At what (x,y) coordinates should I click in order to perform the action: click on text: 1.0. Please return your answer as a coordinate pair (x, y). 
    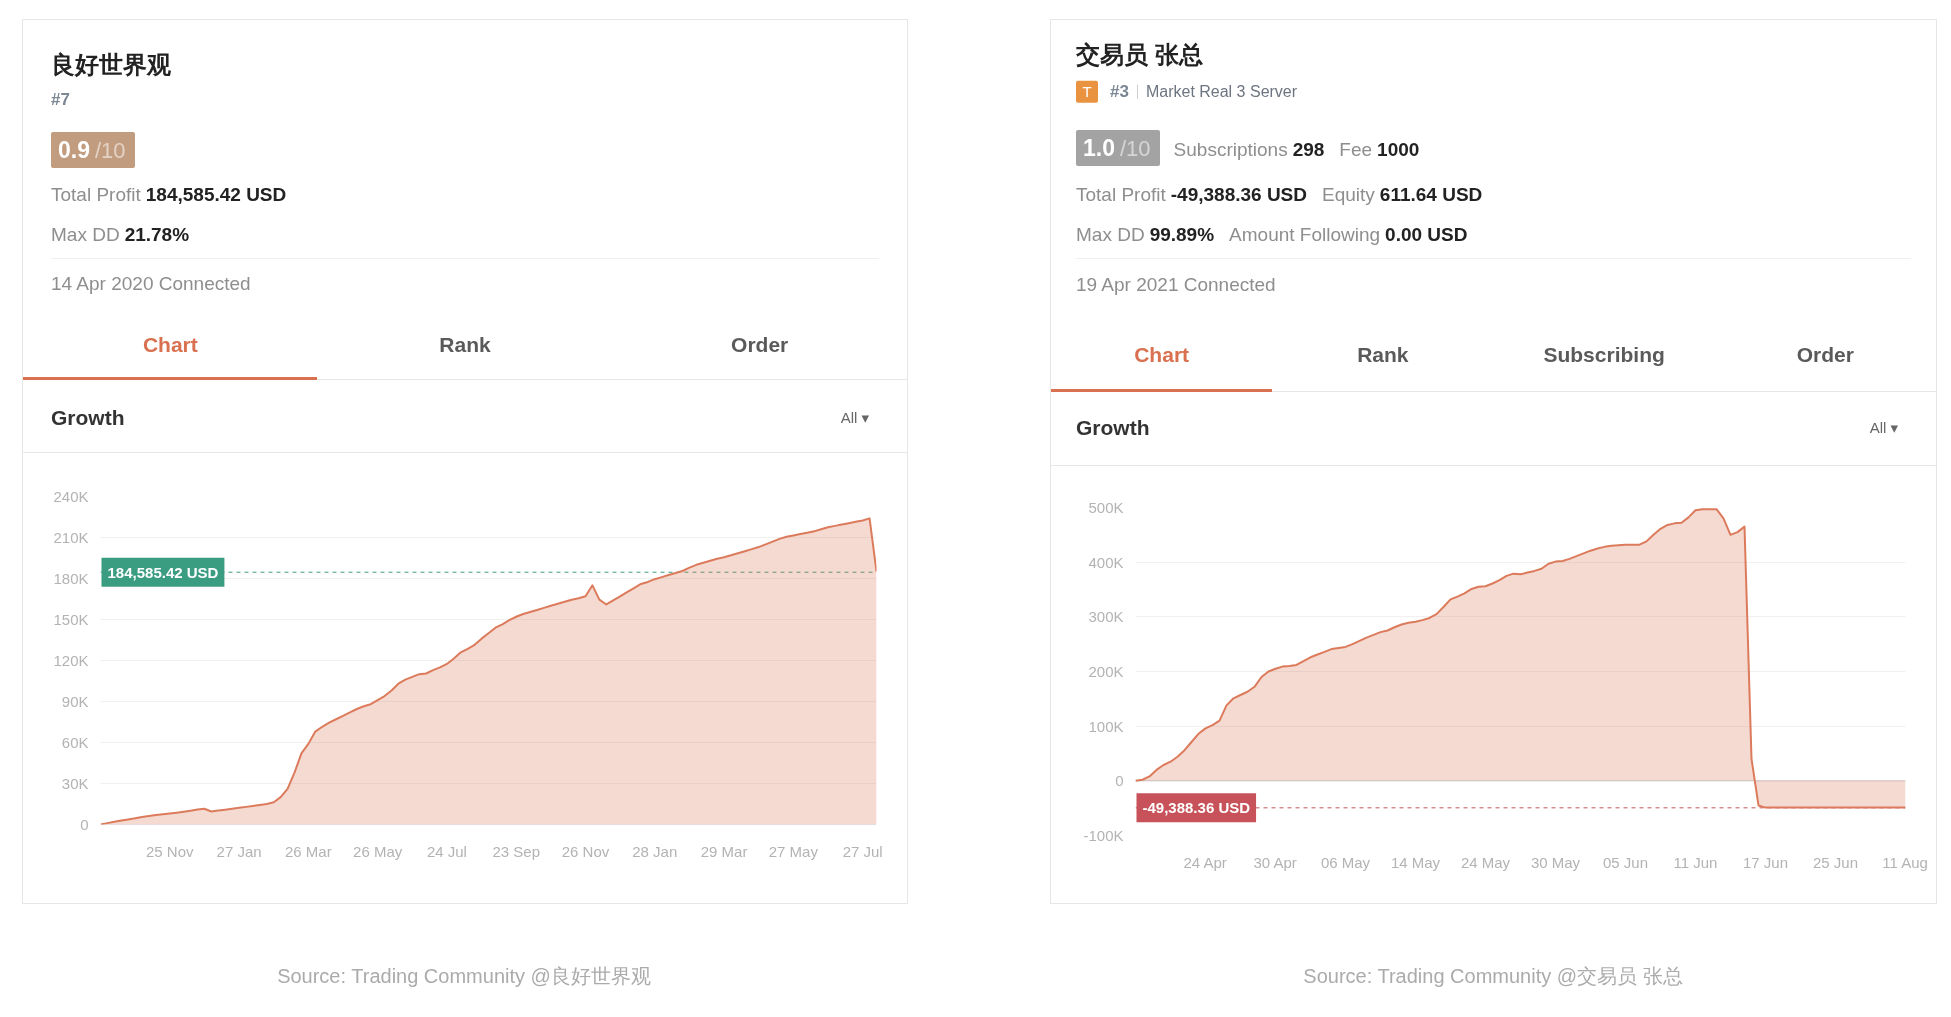
    Looking at the image, I should click on (1099, 149).